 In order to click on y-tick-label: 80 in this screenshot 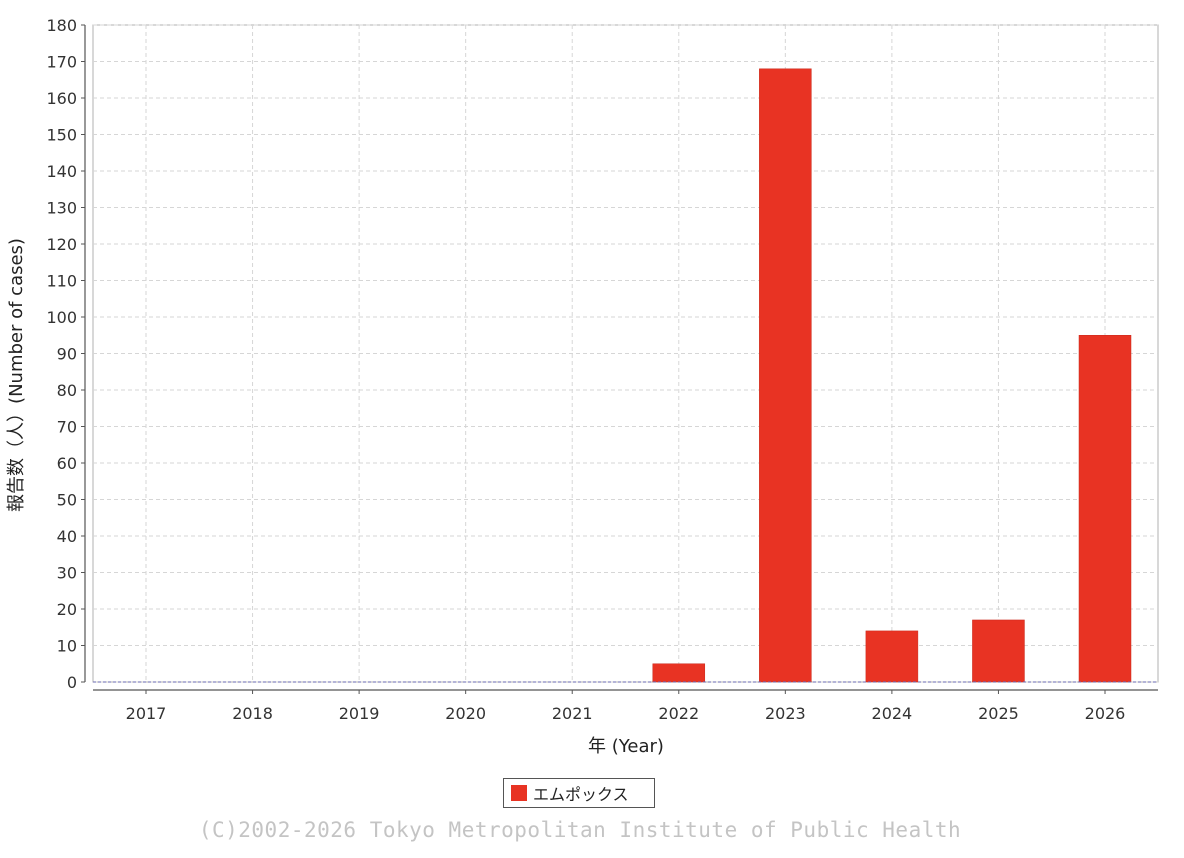, I will do `click(67, 390)`.